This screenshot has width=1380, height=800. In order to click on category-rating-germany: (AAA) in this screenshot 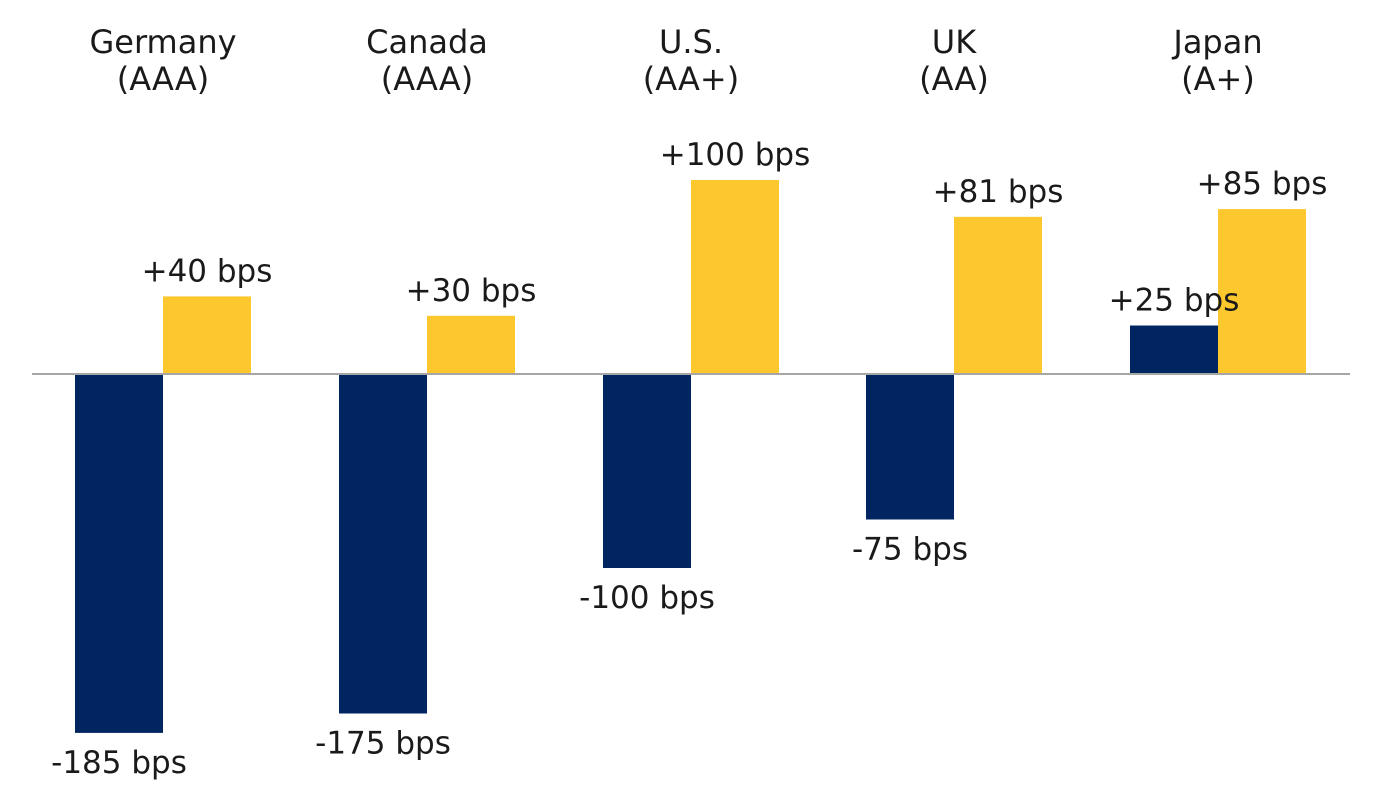, I will do `click(163, 79)`.